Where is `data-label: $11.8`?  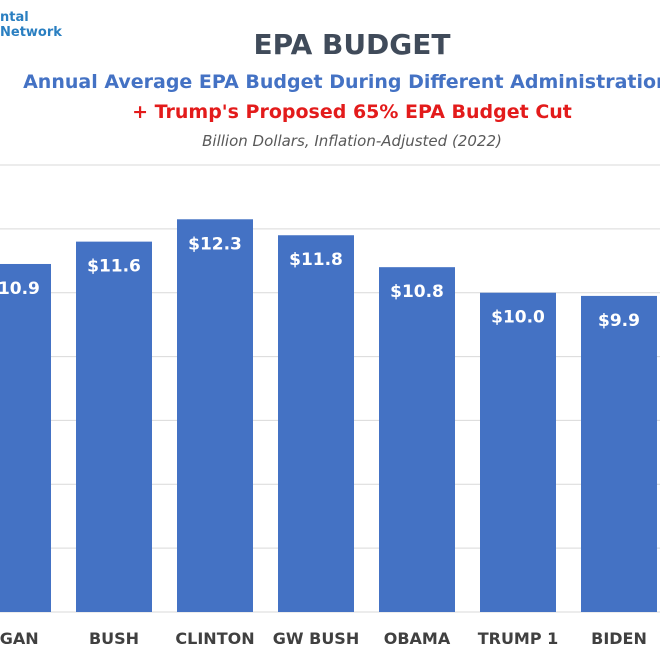
data-label: $11.8 is located at coordinates (316, 260).